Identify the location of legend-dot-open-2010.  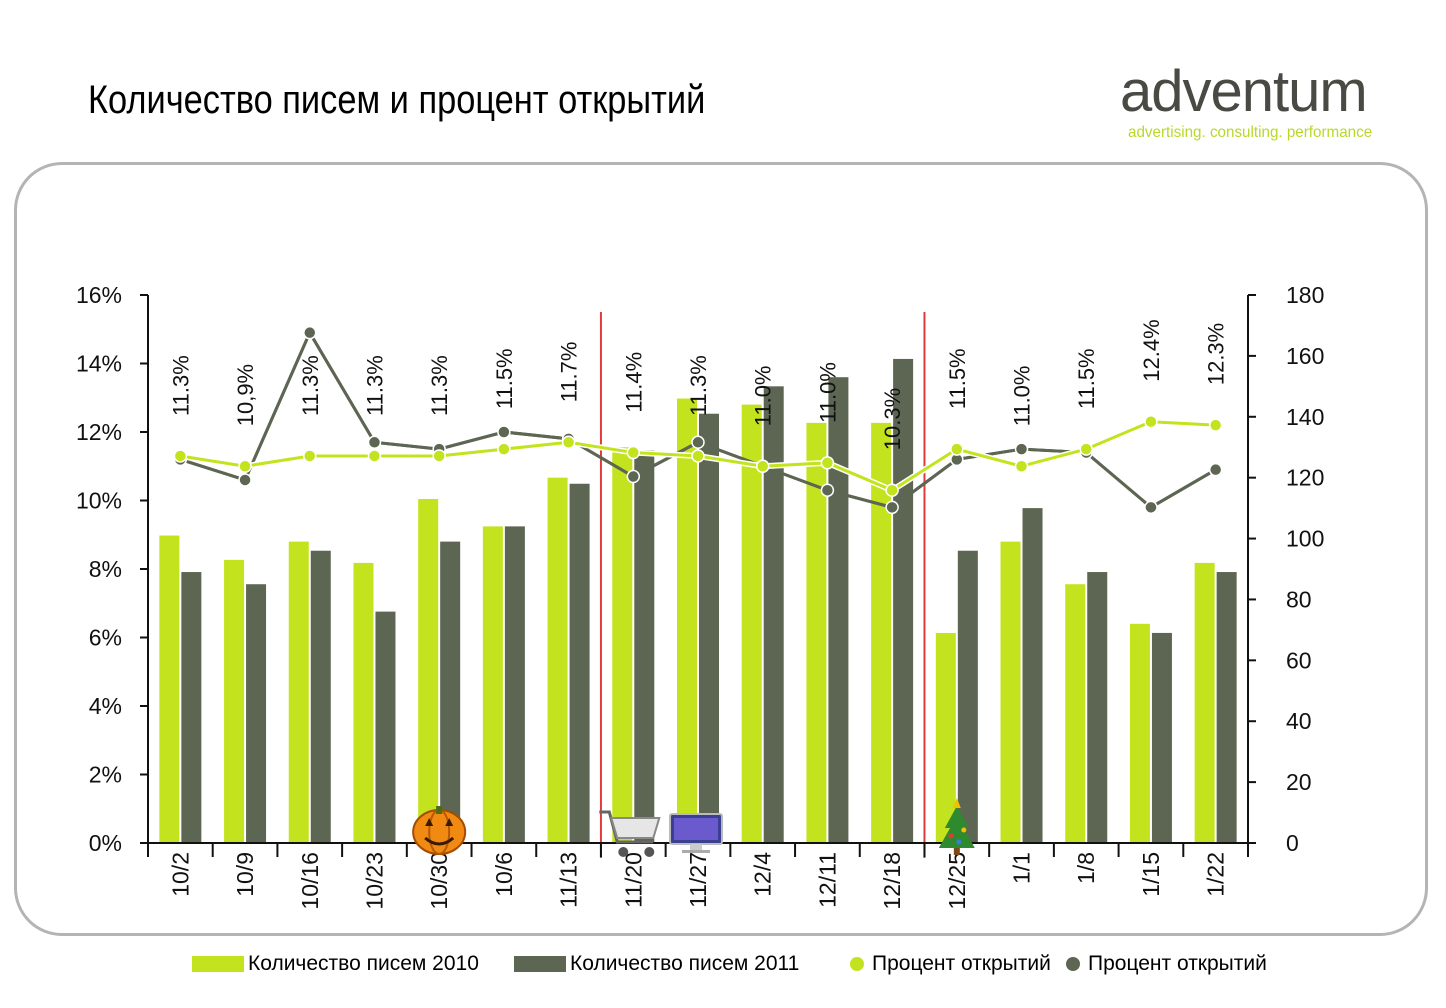
(857, 964).